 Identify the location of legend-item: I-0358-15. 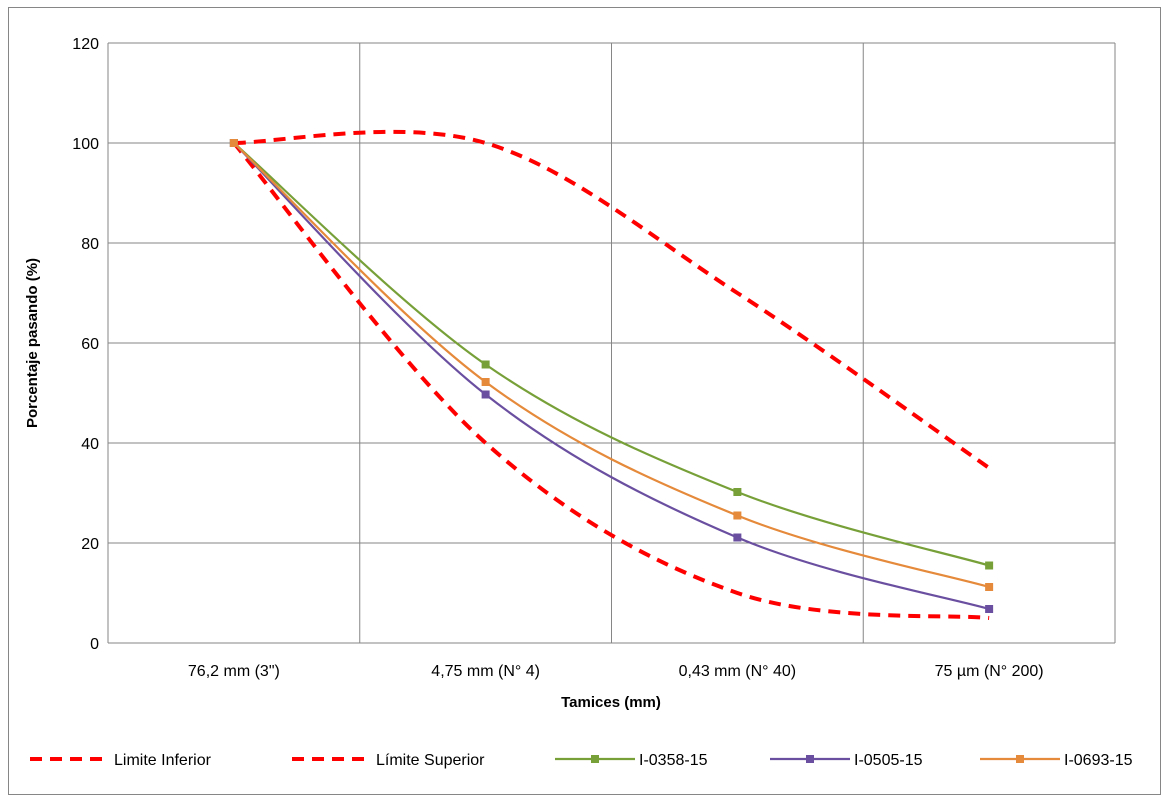
(631, 760).